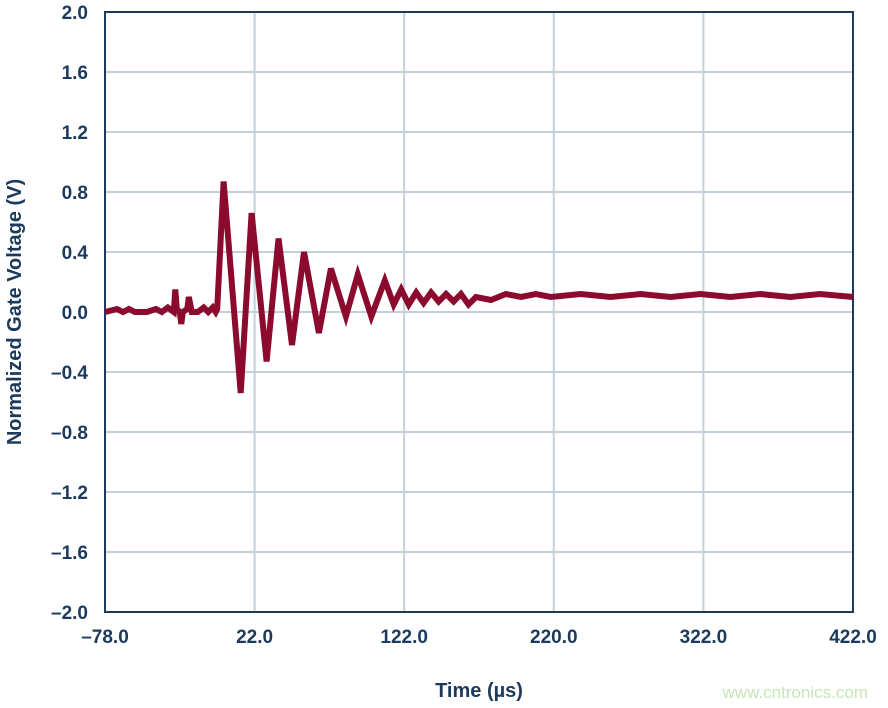  I want to click on x-tick-label: 22.0, so click(254, 637).